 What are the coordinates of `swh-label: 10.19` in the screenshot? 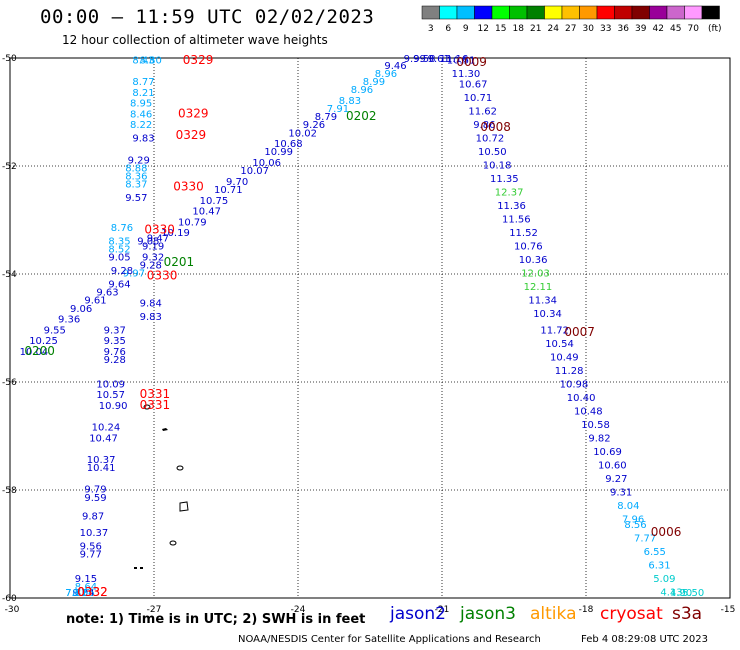 It's located at (175, 233).